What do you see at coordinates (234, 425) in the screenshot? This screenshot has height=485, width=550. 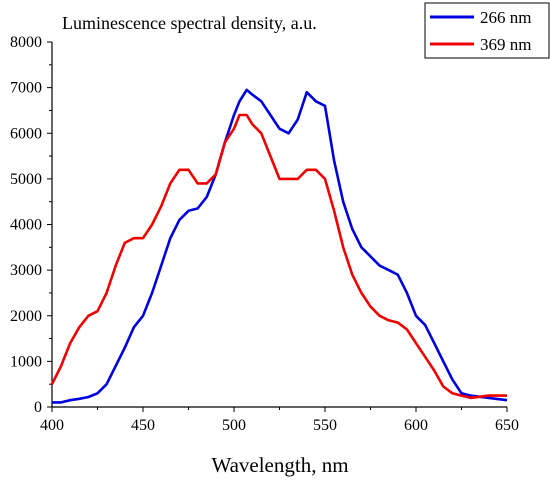 I see `x-tick-label: 500` at bounding box center [234, 425].